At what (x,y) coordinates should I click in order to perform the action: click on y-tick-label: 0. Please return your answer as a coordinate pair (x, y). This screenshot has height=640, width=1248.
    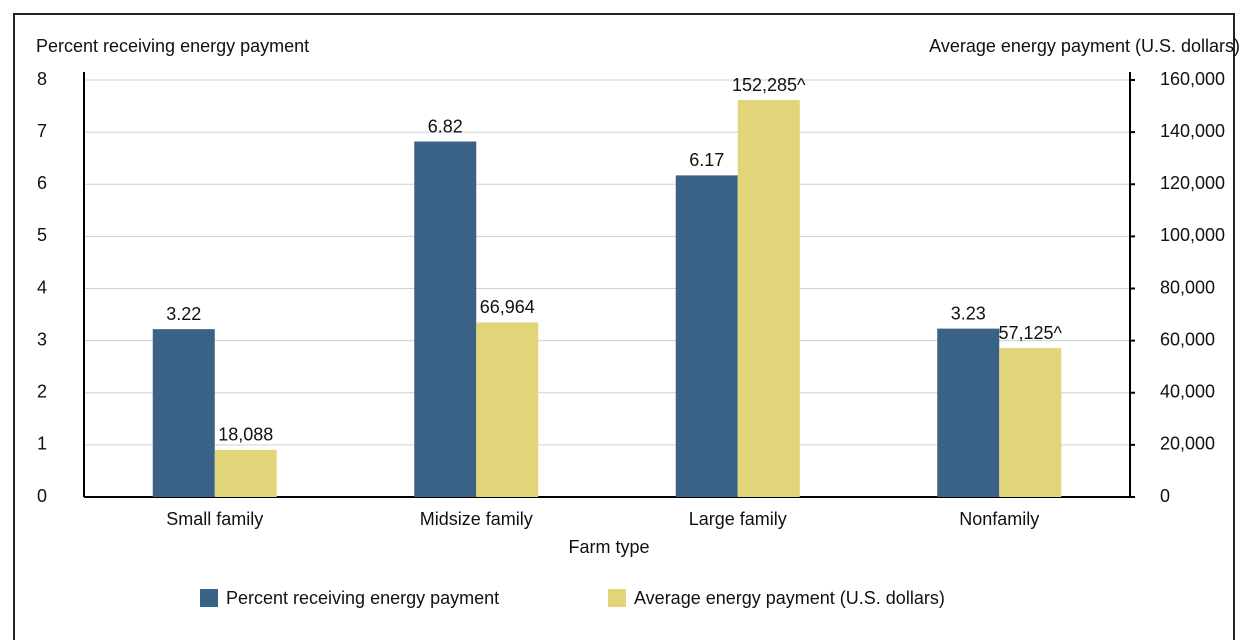
    Looking at the image, I should click on (42, 496).